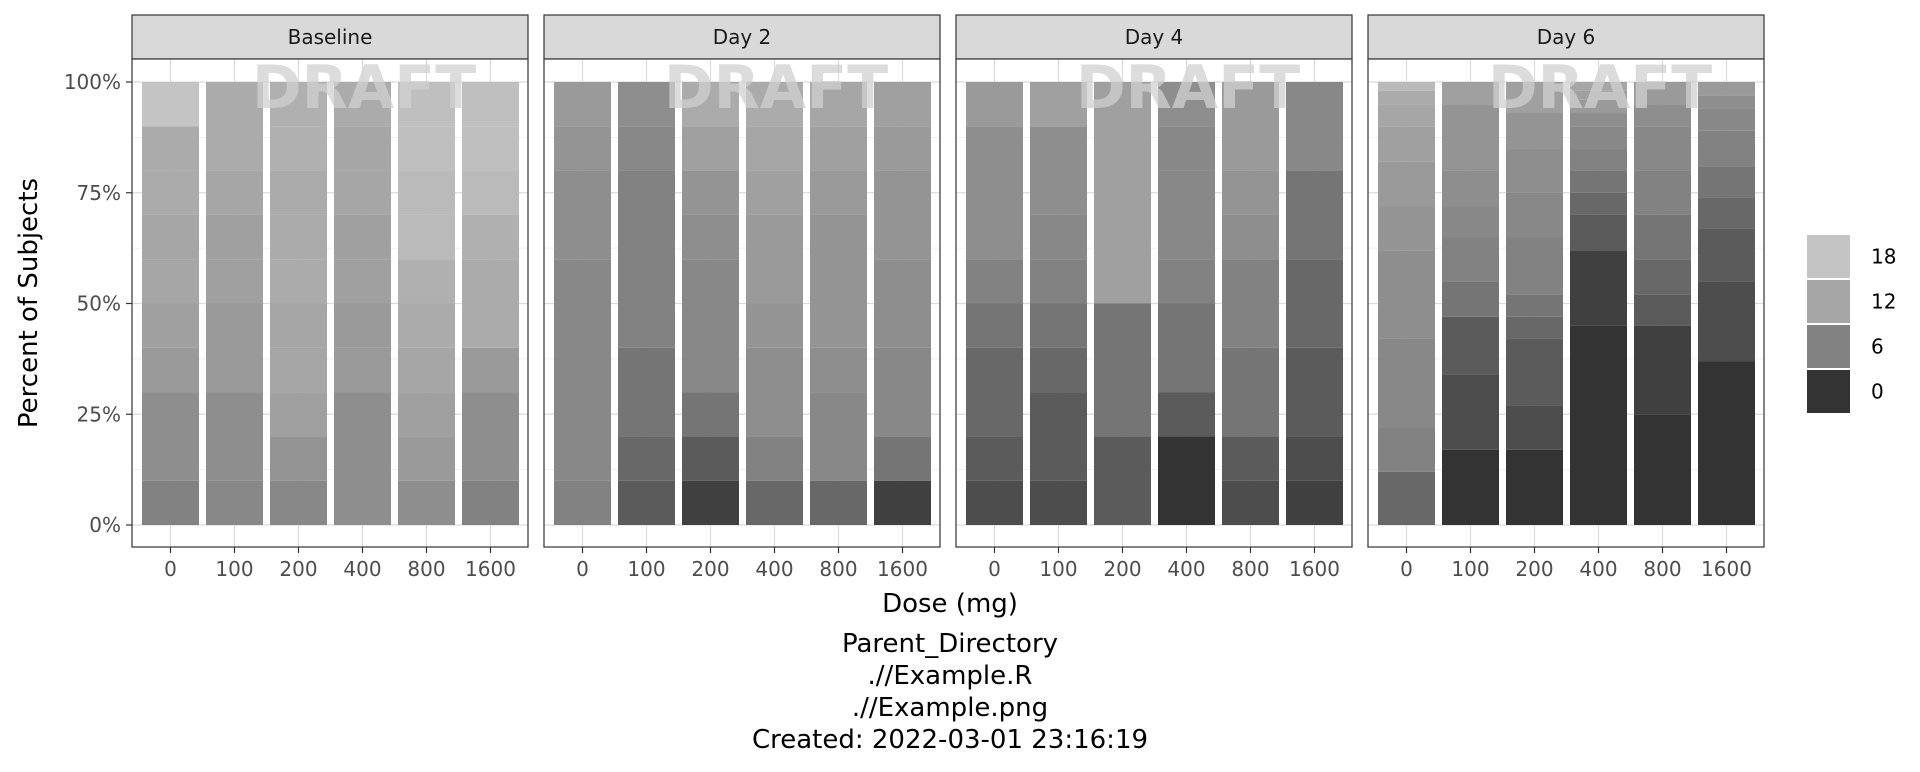 This screenshot has height=772, width=1920. What do you see at coordinates (99, 304) in the screenshot?
I see `y-tick-label: 50%` at bounding box center [99, 304].